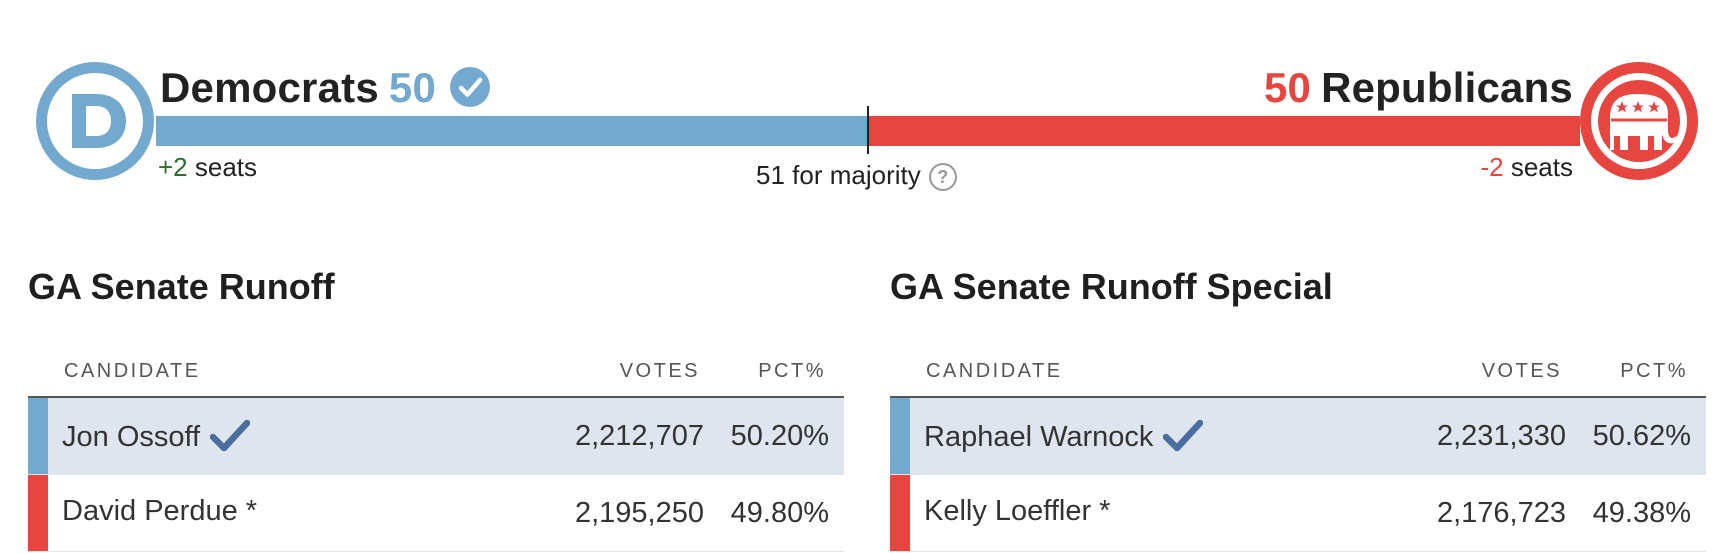 This screenshot has width=1735, height=553. What do you see at coordinates (1224, 131) in the screenshot?
I see `republican-seat-bar` at bounding box center [1224, 131].